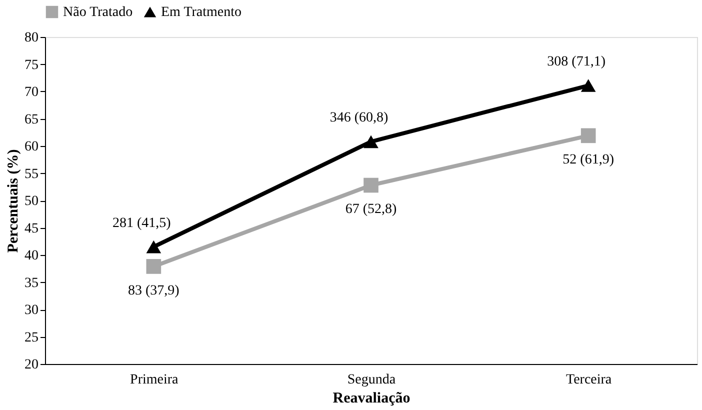 The height and width of the screenshot is (410, 702). I want to click on data-label: 346 (60,8), so click(359, 118).